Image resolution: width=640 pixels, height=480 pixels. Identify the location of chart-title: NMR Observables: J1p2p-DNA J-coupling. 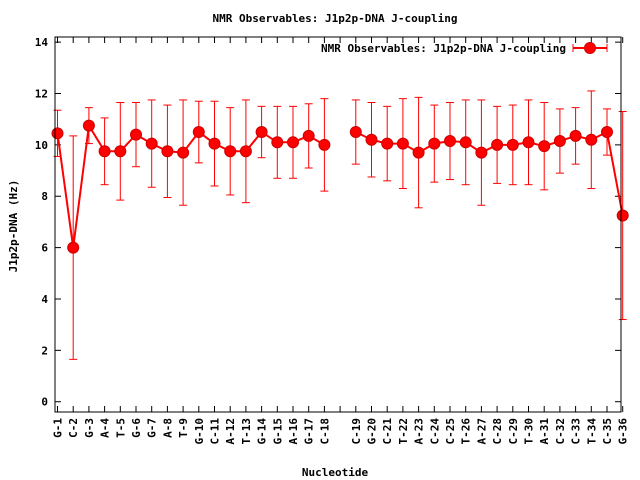
(334, 18).